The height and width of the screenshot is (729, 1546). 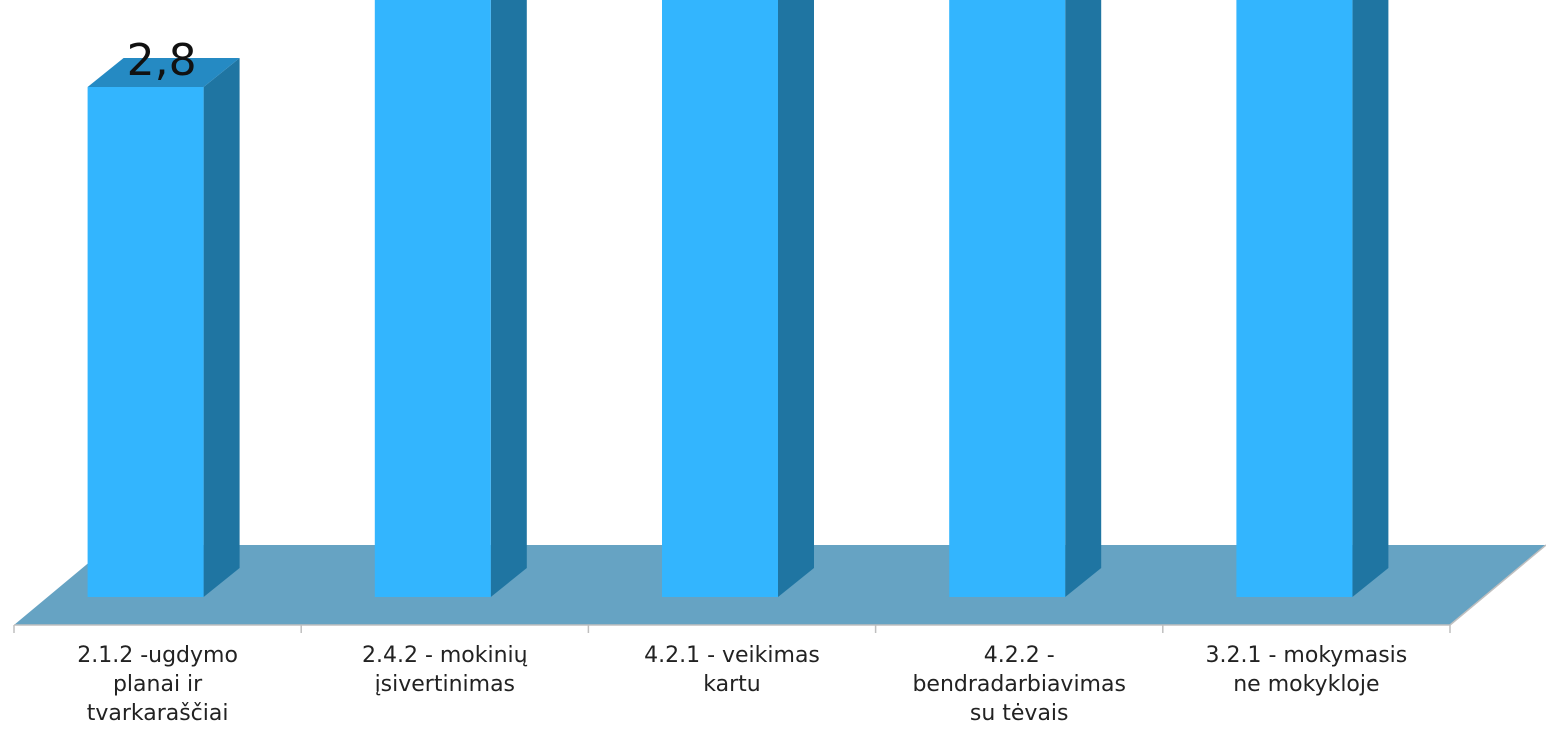 I want to click on bar-top, so click(x=163, y=72).